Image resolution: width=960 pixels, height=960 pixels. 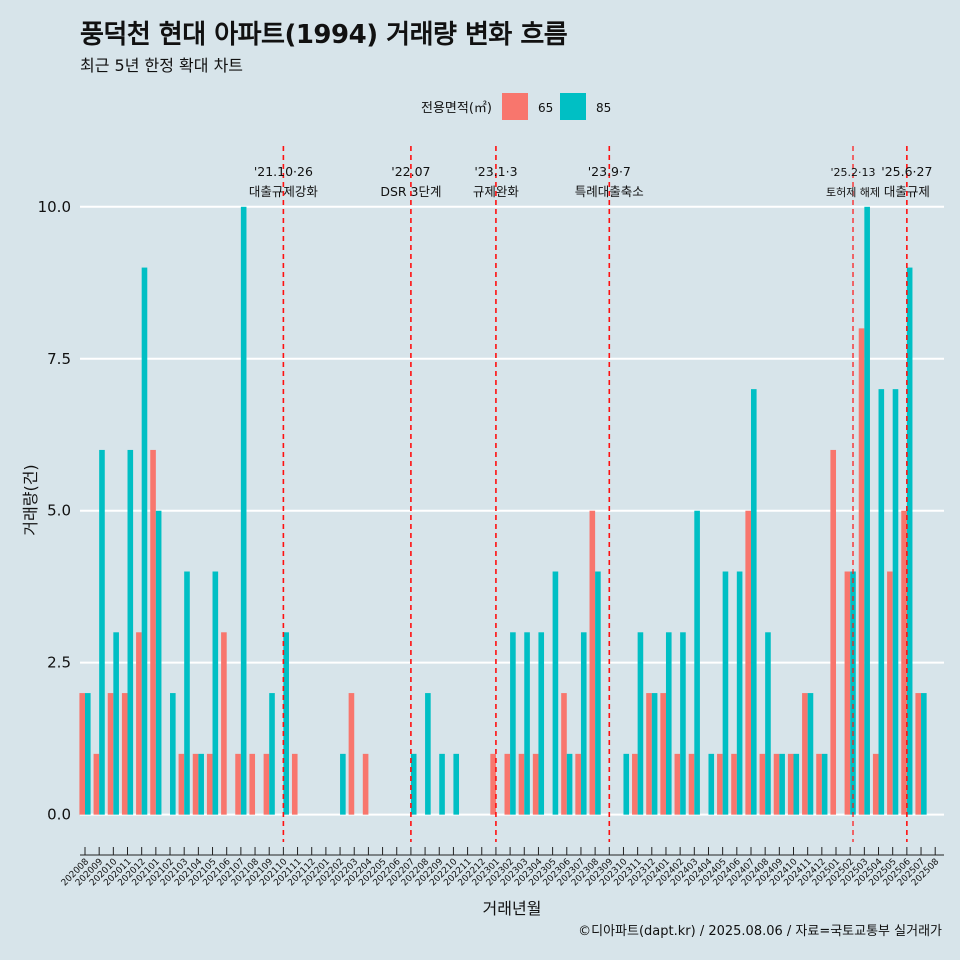 What do you see at coordinates (410, 171) in the screenshot?
I see `event-date-label: '22.07` at bounding box center [410, 171].